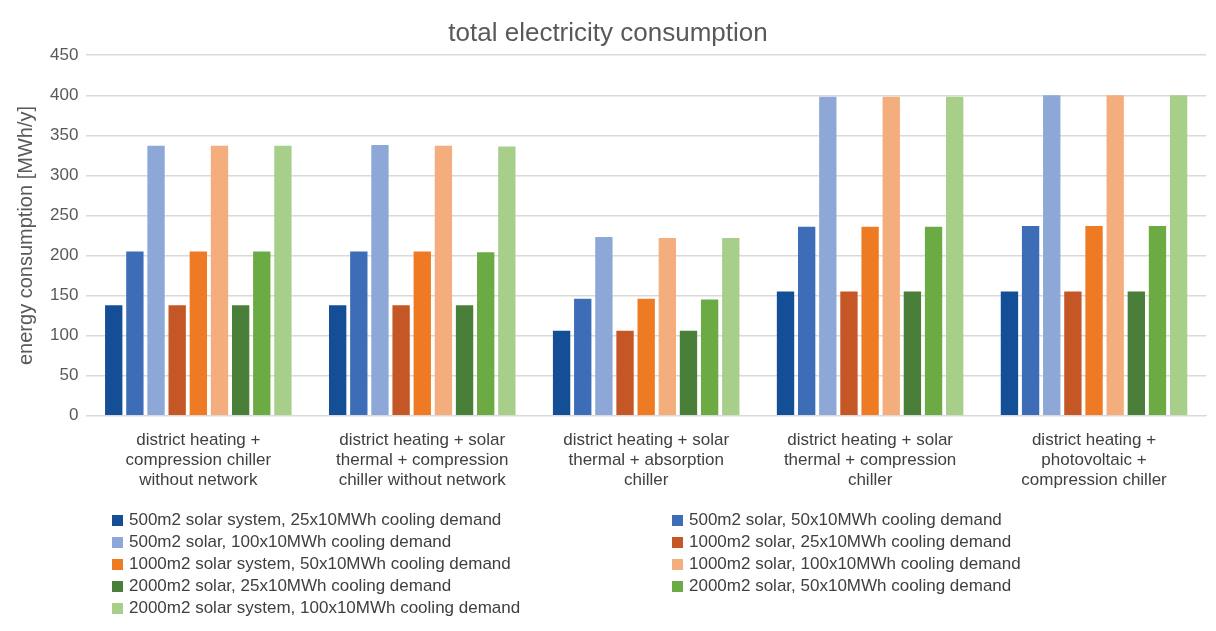  Describe the element at coordinates (64, 54) in the screenshot. I see `y-tick-label: 450` at that location.